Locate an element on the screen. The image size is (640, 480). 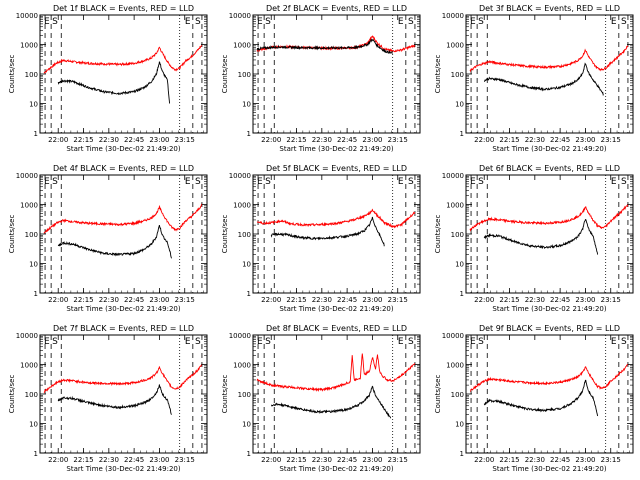
chart-title: Det 4f BLACK = Events, RED = LLD is located at coordinates (123, 168).